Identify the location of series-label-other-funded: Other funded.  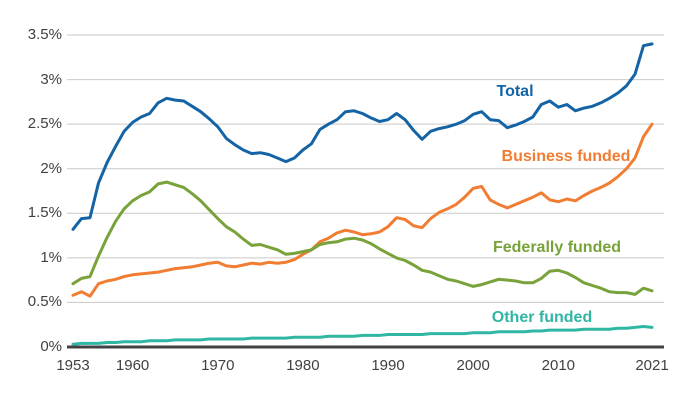
(542, 317).